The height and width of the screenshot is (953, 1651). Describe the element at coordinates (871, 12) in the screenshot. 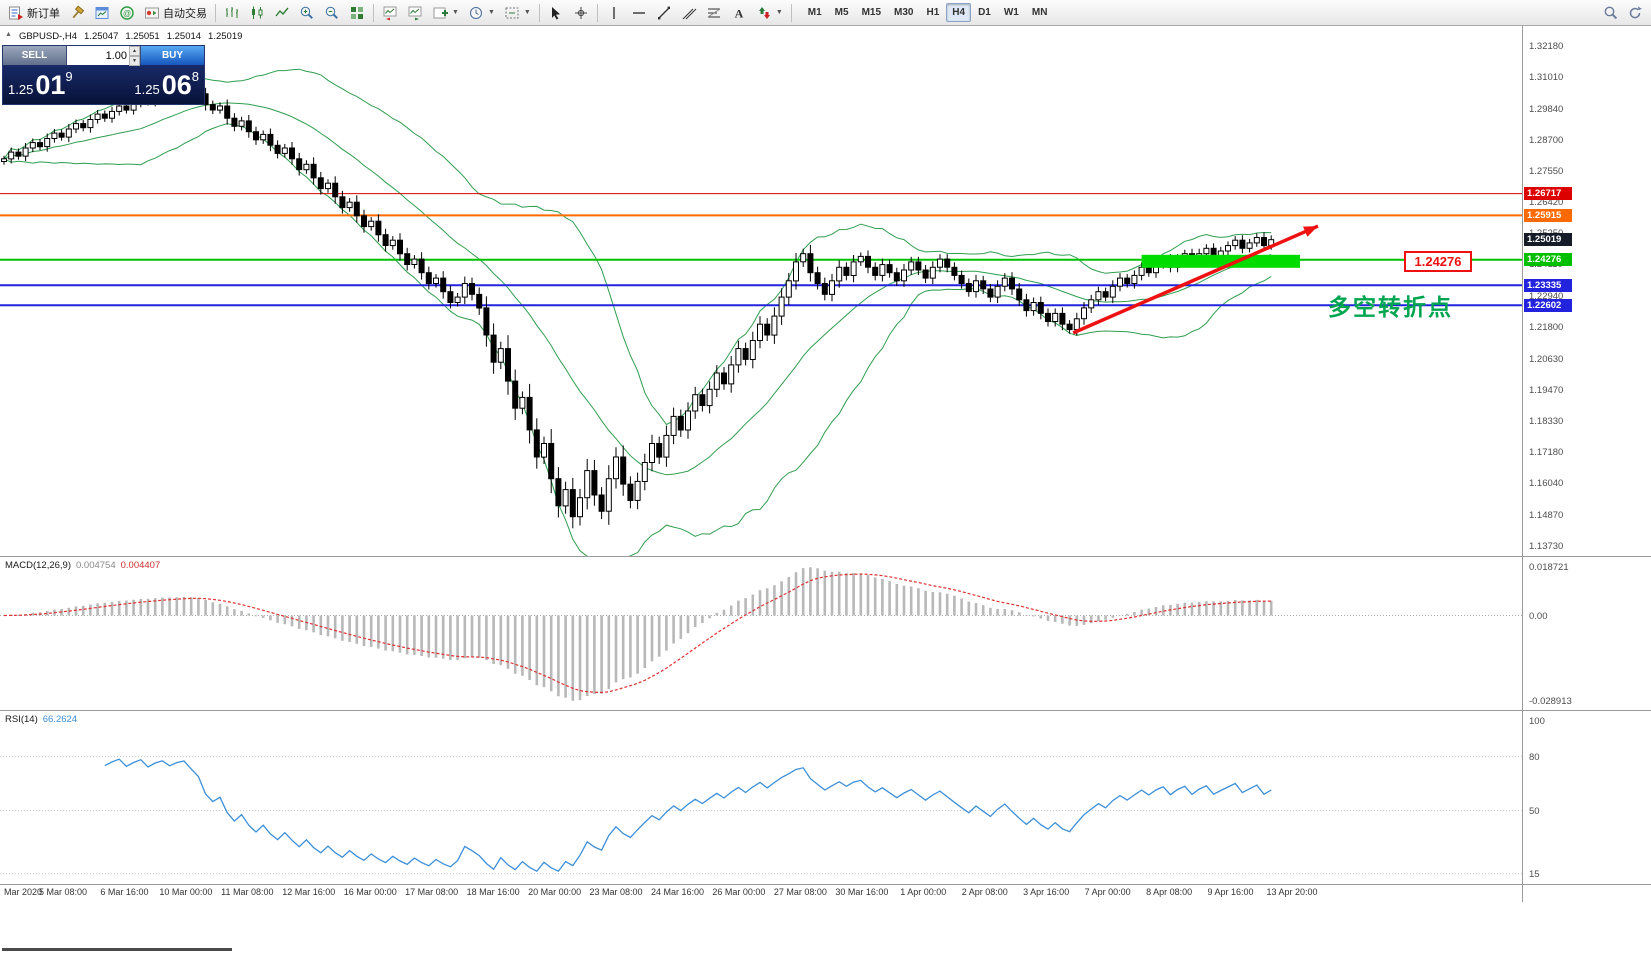

I see `timeframe-M15: M15` at that location.